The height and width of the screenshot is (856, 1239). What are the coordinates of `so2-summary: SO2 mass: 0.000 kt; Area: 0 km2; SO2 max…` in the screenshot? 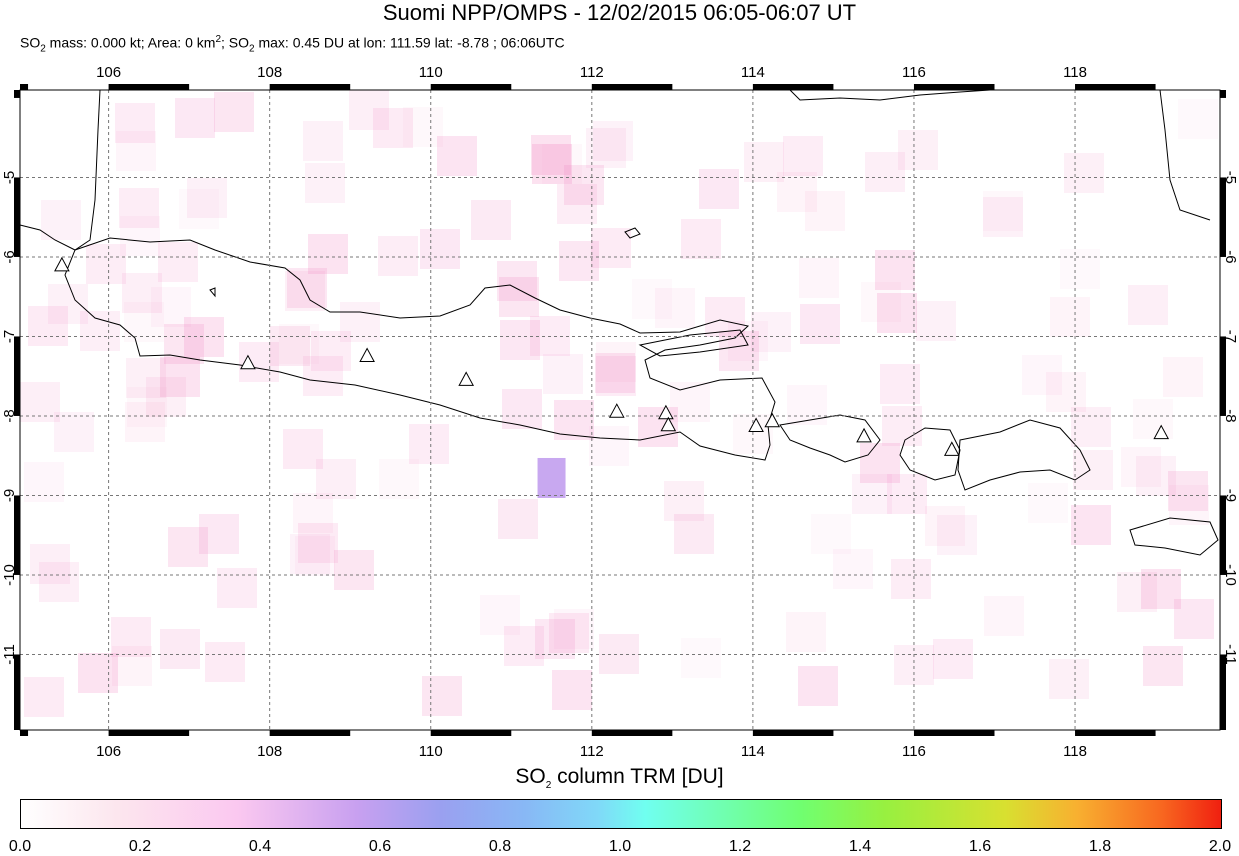 It's located at (292, 44).